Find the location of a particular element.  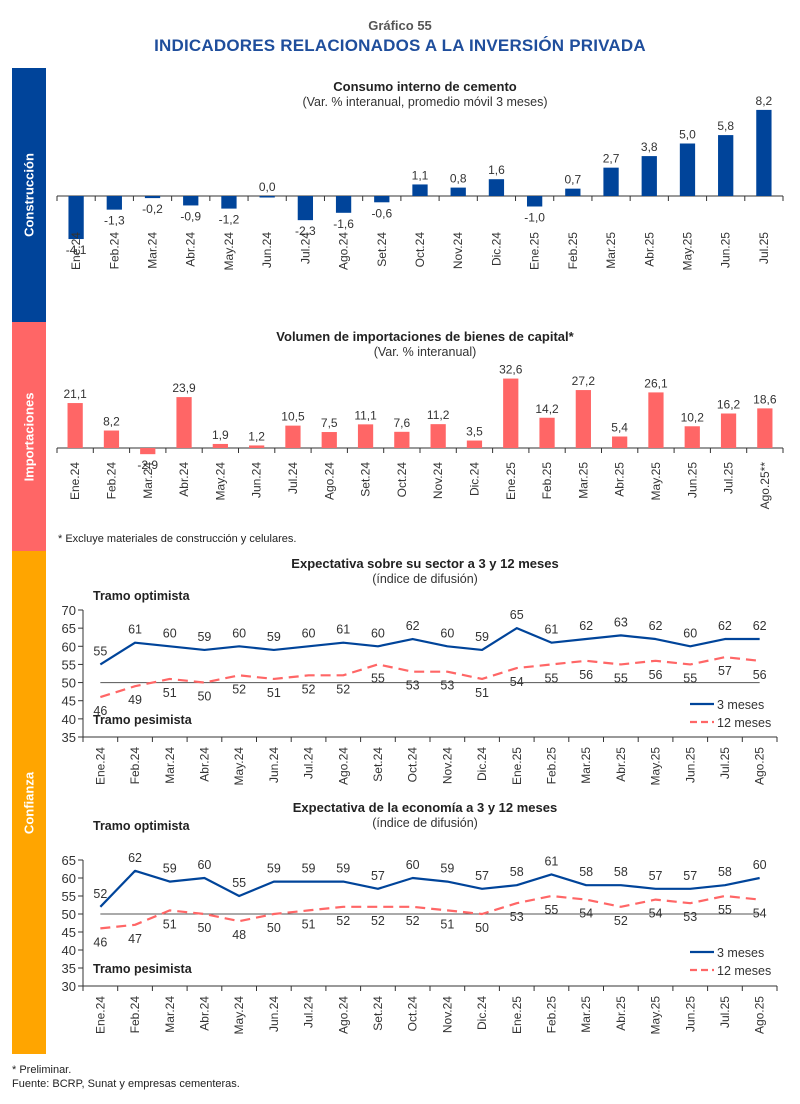

economy-data-label-3m: 57 is located at coordinates (656, 876).